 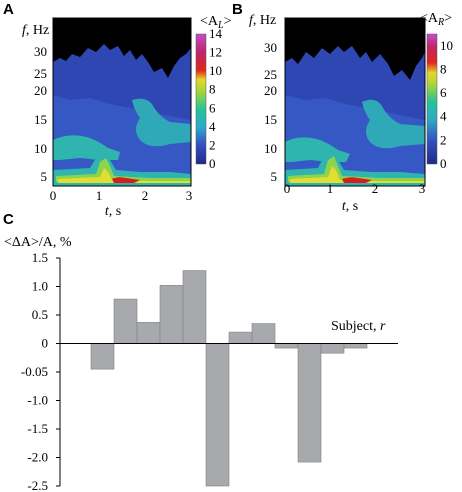 I want to click on bar-ytick-label: -2.0, so click(x=37, y=457).